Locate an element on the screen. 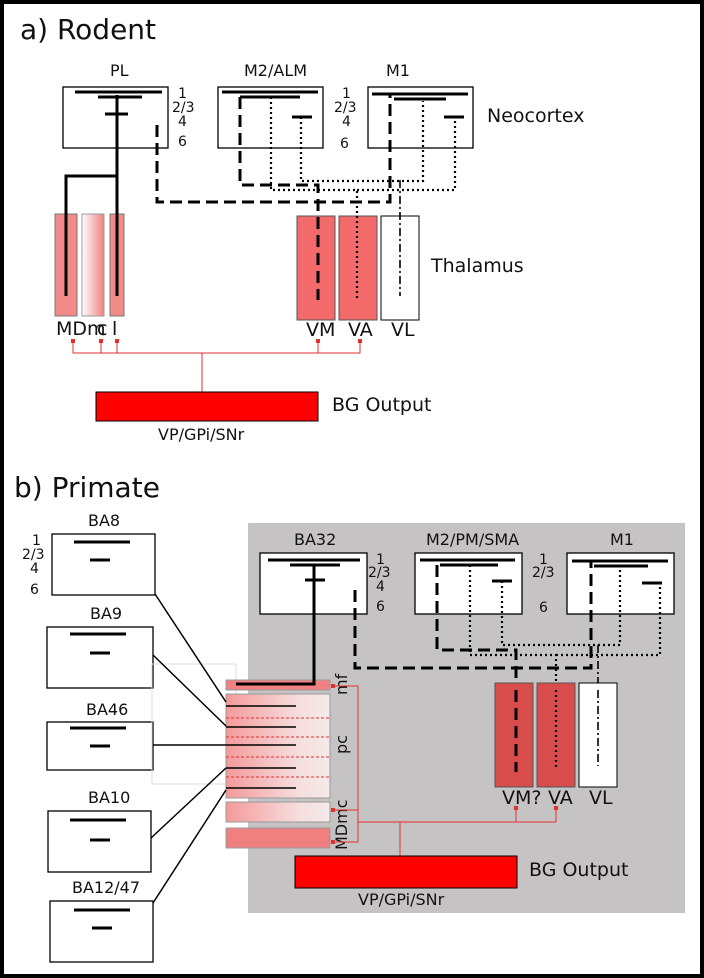  layer-label-1-ba8: 1 is located at coordinates (36, 541).